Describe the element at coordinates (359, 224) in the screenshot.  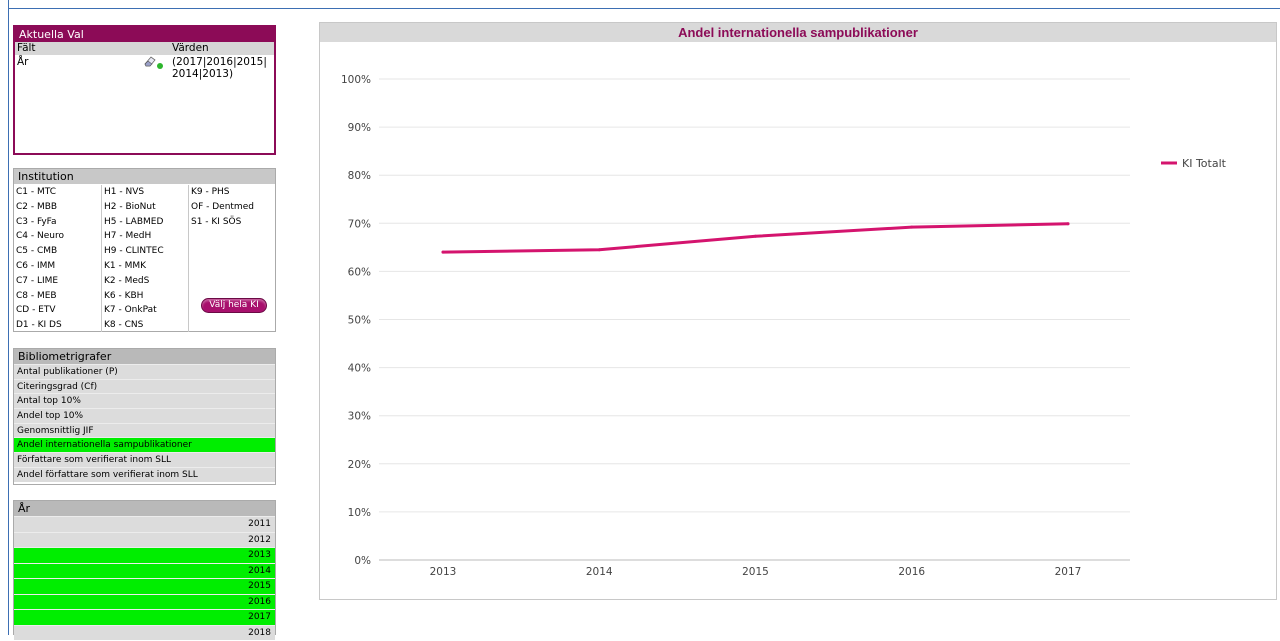
I see `y-tick-label: 70%` at that location.